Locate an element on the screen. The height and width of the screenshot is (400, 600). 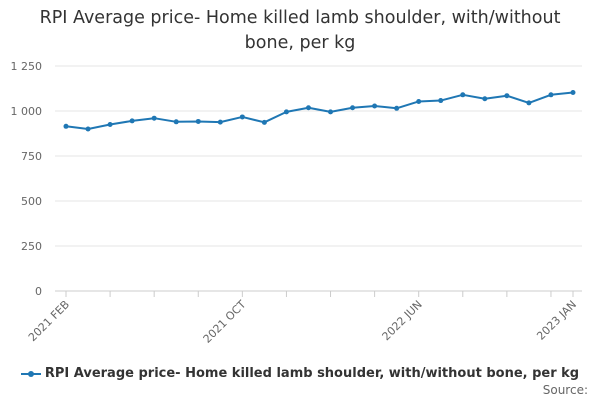
y-axis: 0 250 500 750 1 000 1 250 is located at coordinates (27, 179).